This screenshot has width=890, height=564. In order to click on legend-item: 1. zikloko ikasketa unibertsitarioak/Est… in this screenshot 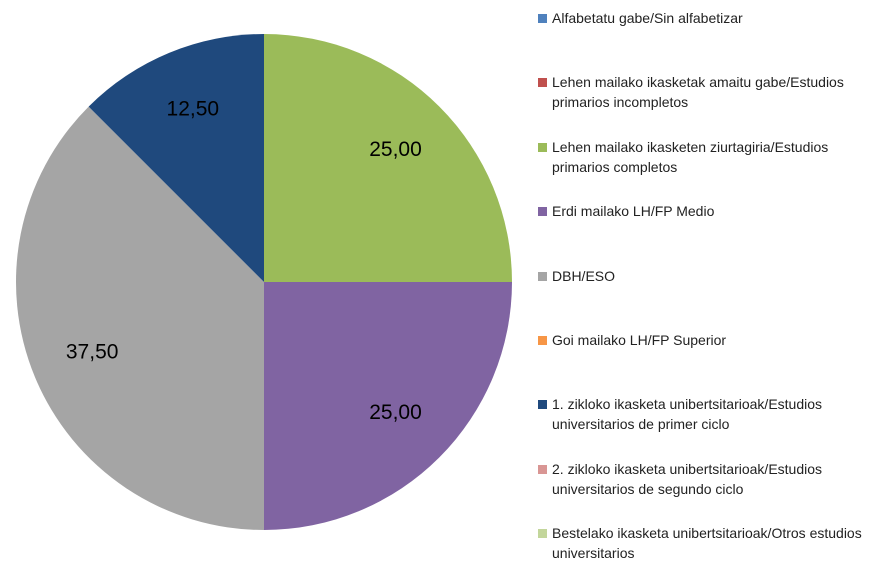, I will do `click(713, 414)`.